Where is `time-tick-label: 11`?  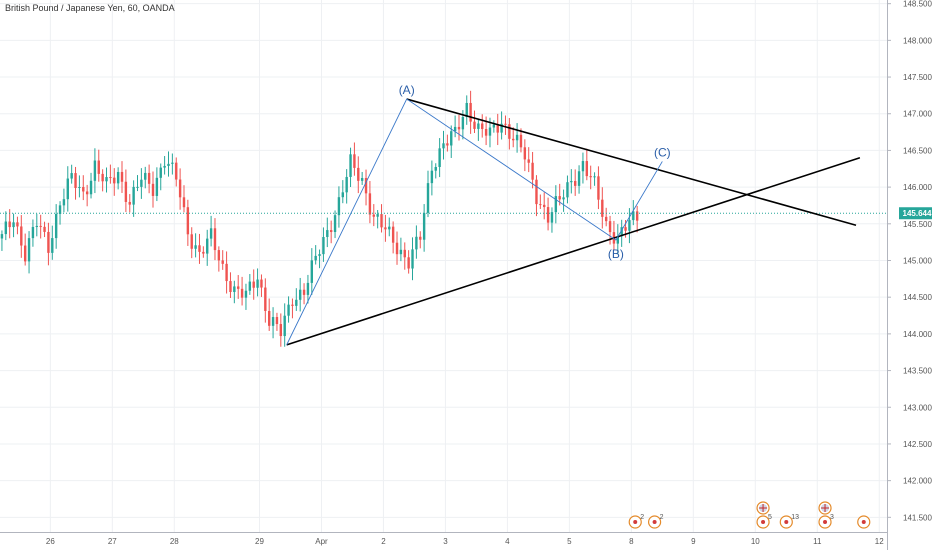 time-tick-label: 11 is located at coordinates (817, 541).